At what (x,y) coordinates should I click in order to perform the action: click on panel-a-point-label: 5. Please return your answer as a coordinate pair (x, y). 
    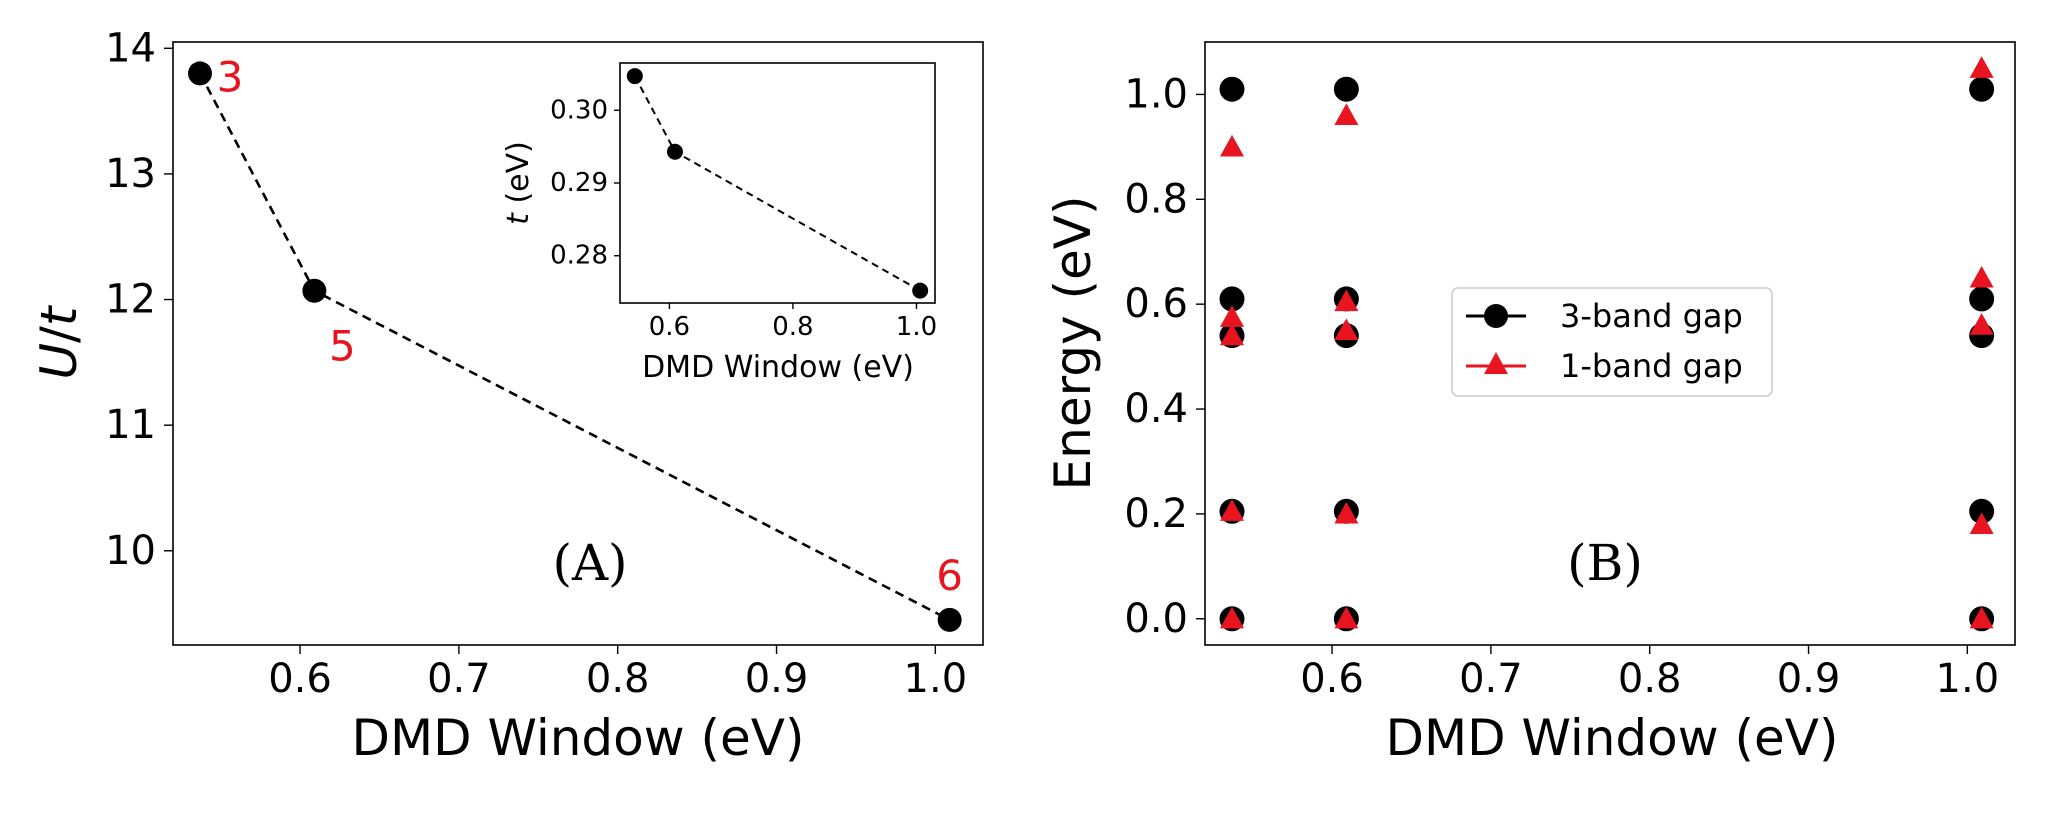
    Looking at the image, I should click on (342, 346).